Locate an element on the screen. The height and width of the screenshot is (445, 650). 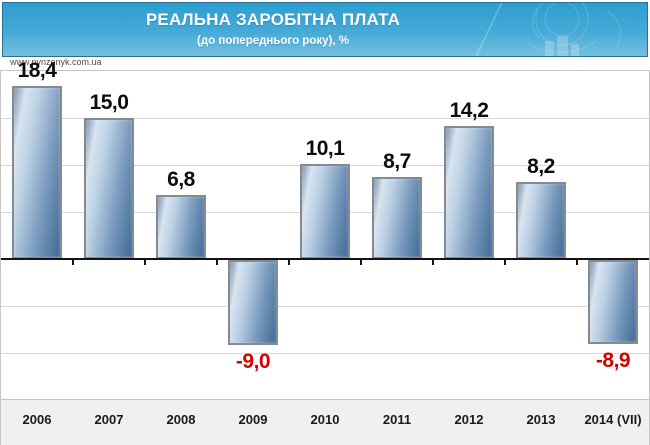
chart-subtitle: (до попереднього року), % is located at coordinates (273, 41).